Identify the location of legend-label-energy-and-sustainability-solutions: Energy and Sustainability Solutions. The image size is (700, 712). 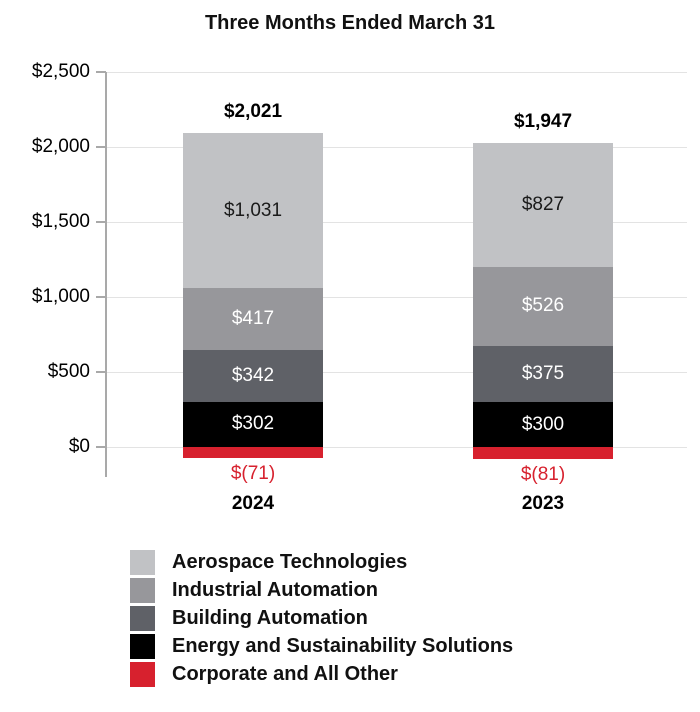
(343, 646).